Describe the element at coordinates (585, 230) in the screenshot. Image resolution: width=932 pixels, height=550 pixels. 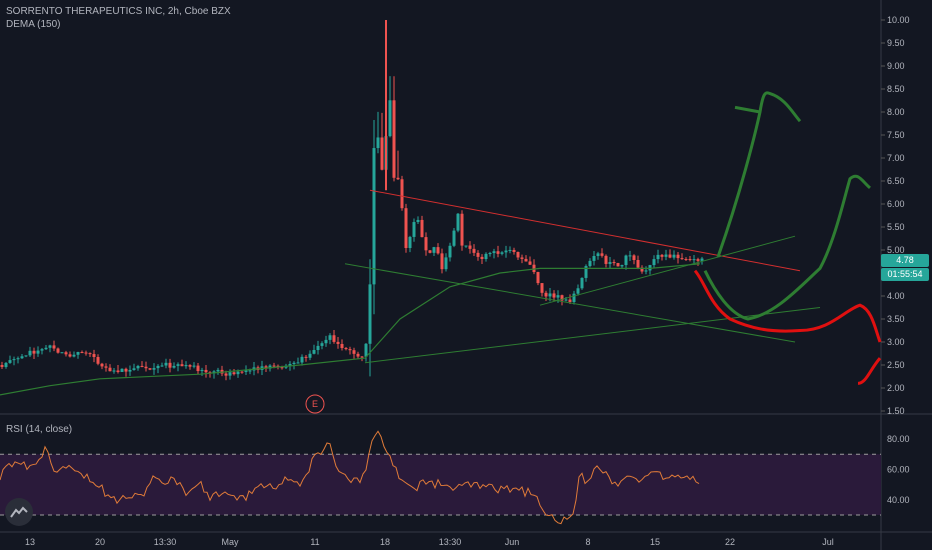
I see `resistance-trendline` at that location.